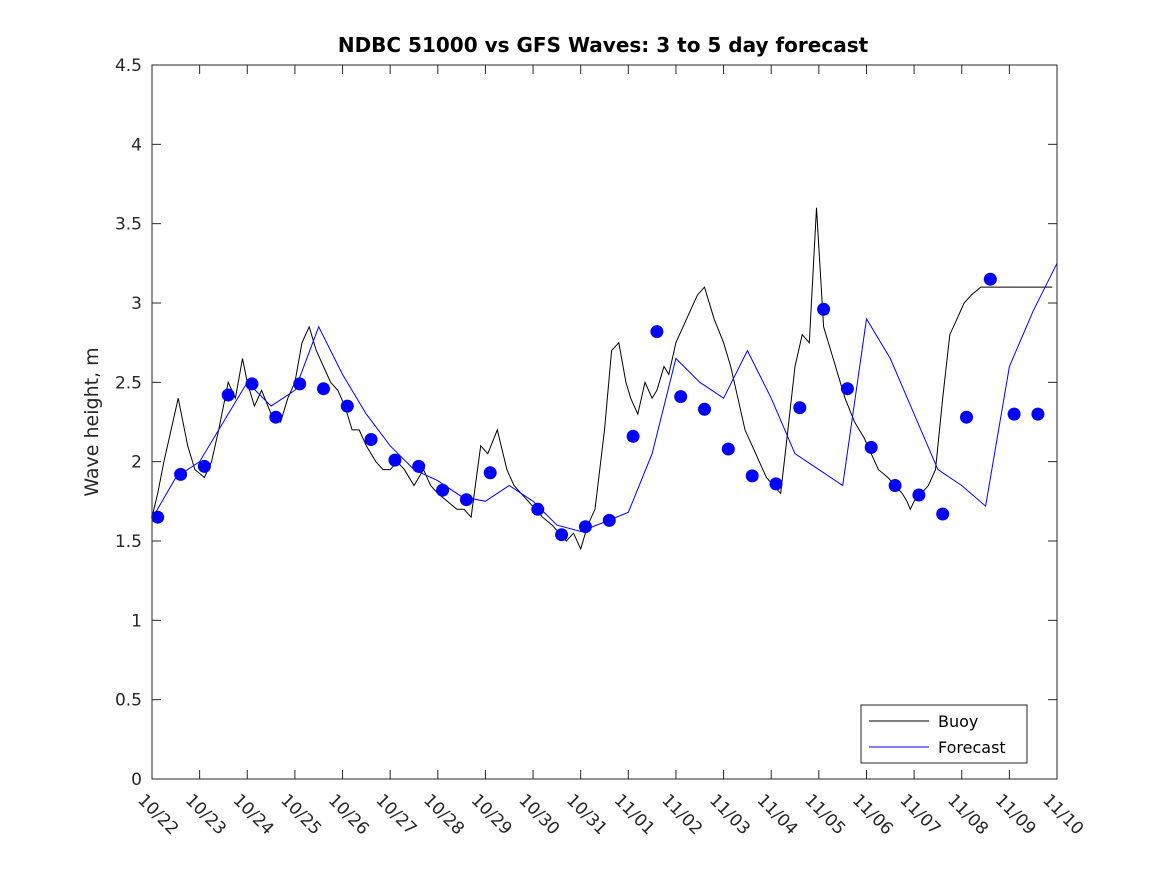 Image resolution: width=1167 pixels, height=875 pixels. I want to click on y-axis-label: Wave height, m, so click(92, 421).